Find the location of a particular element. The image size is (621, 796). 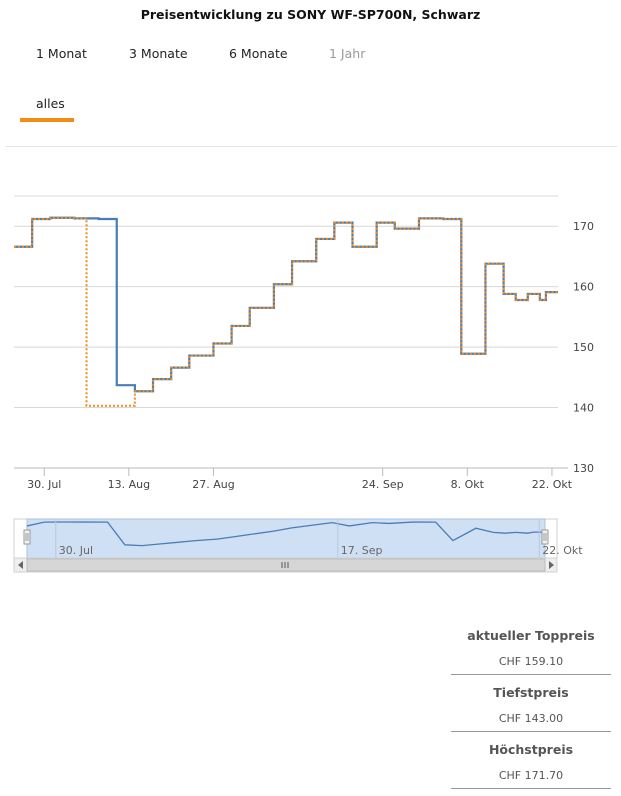

active-tab-indicator is located at coordinates (47, 120).